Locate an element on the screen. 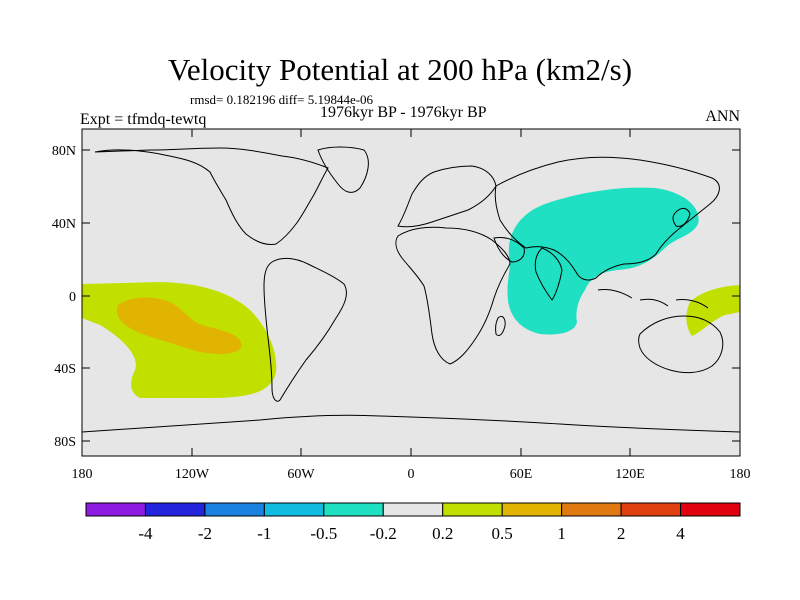  coast-antarctica is located at coordinates (411, 423).